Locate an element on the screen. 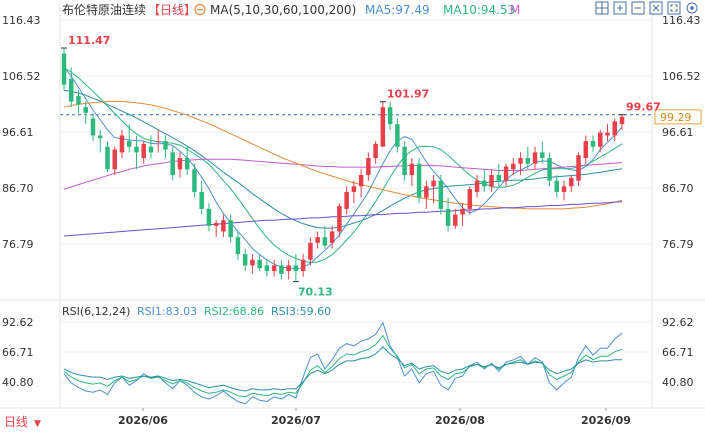 The width and height of the screenshot is (705, 432). x-tick-label: 2026/07 is located at coordinates (296, 420).